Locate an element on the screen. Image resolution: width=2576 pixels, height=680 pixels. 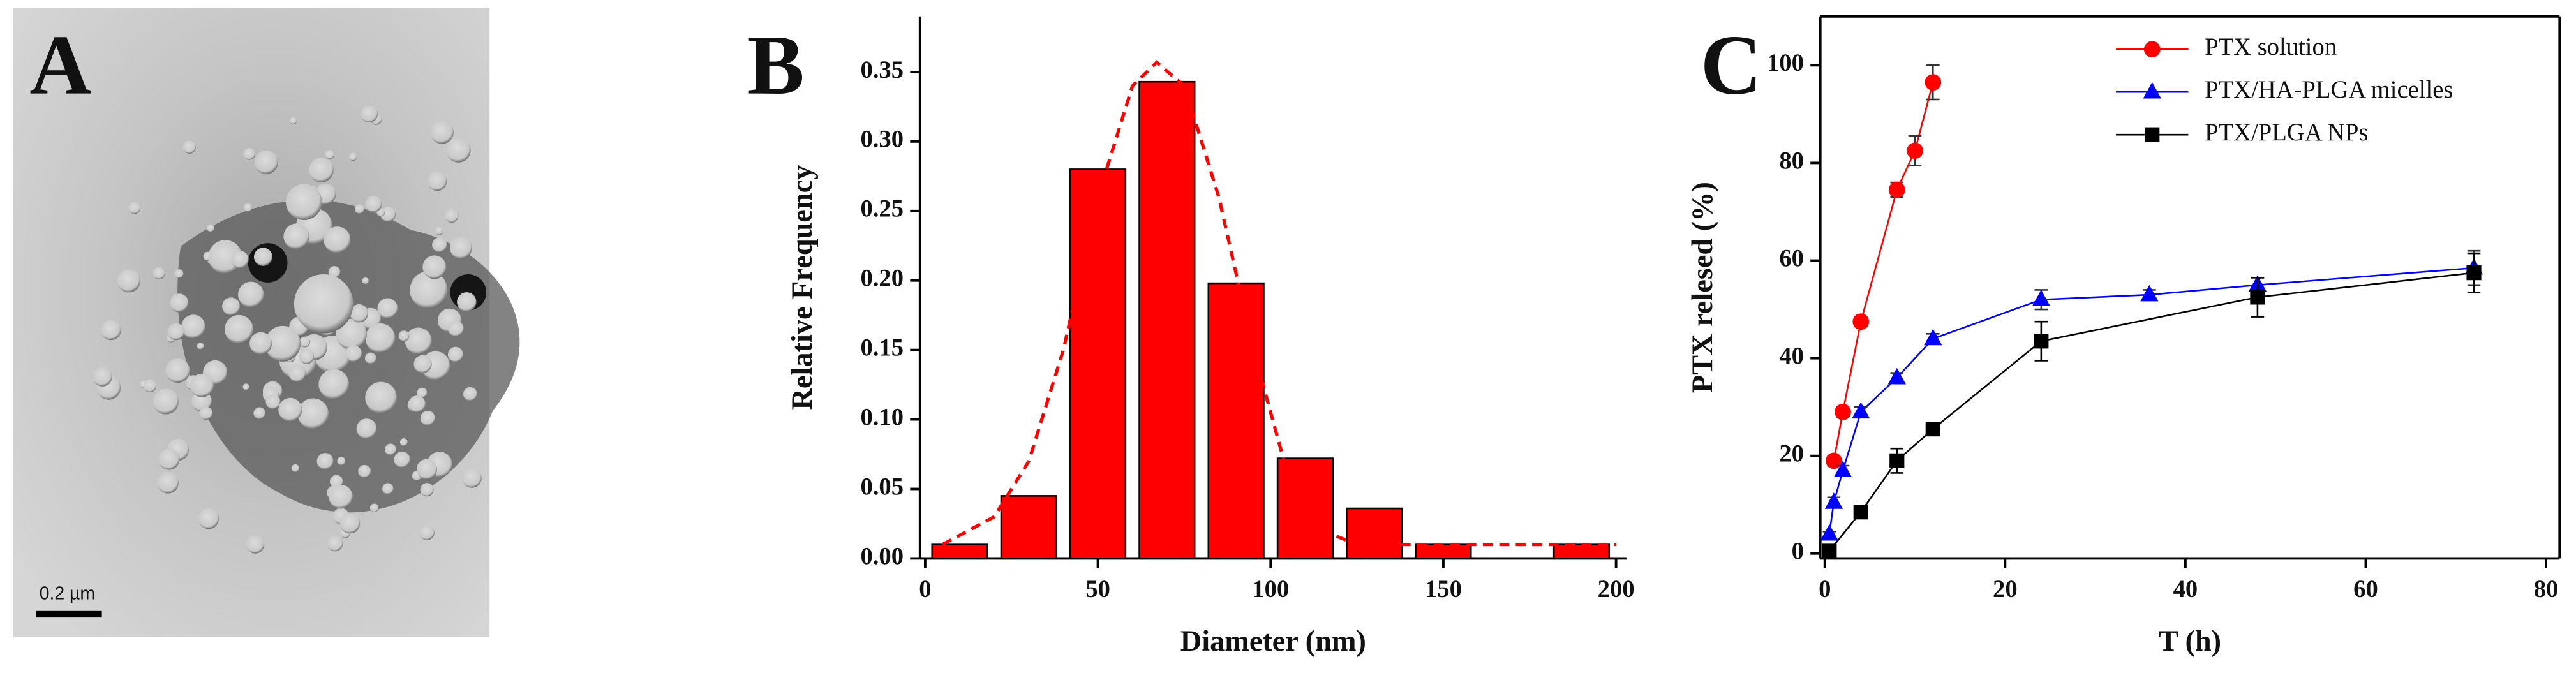
x-tick-label: 40 is located at coordinates (2185, 589).